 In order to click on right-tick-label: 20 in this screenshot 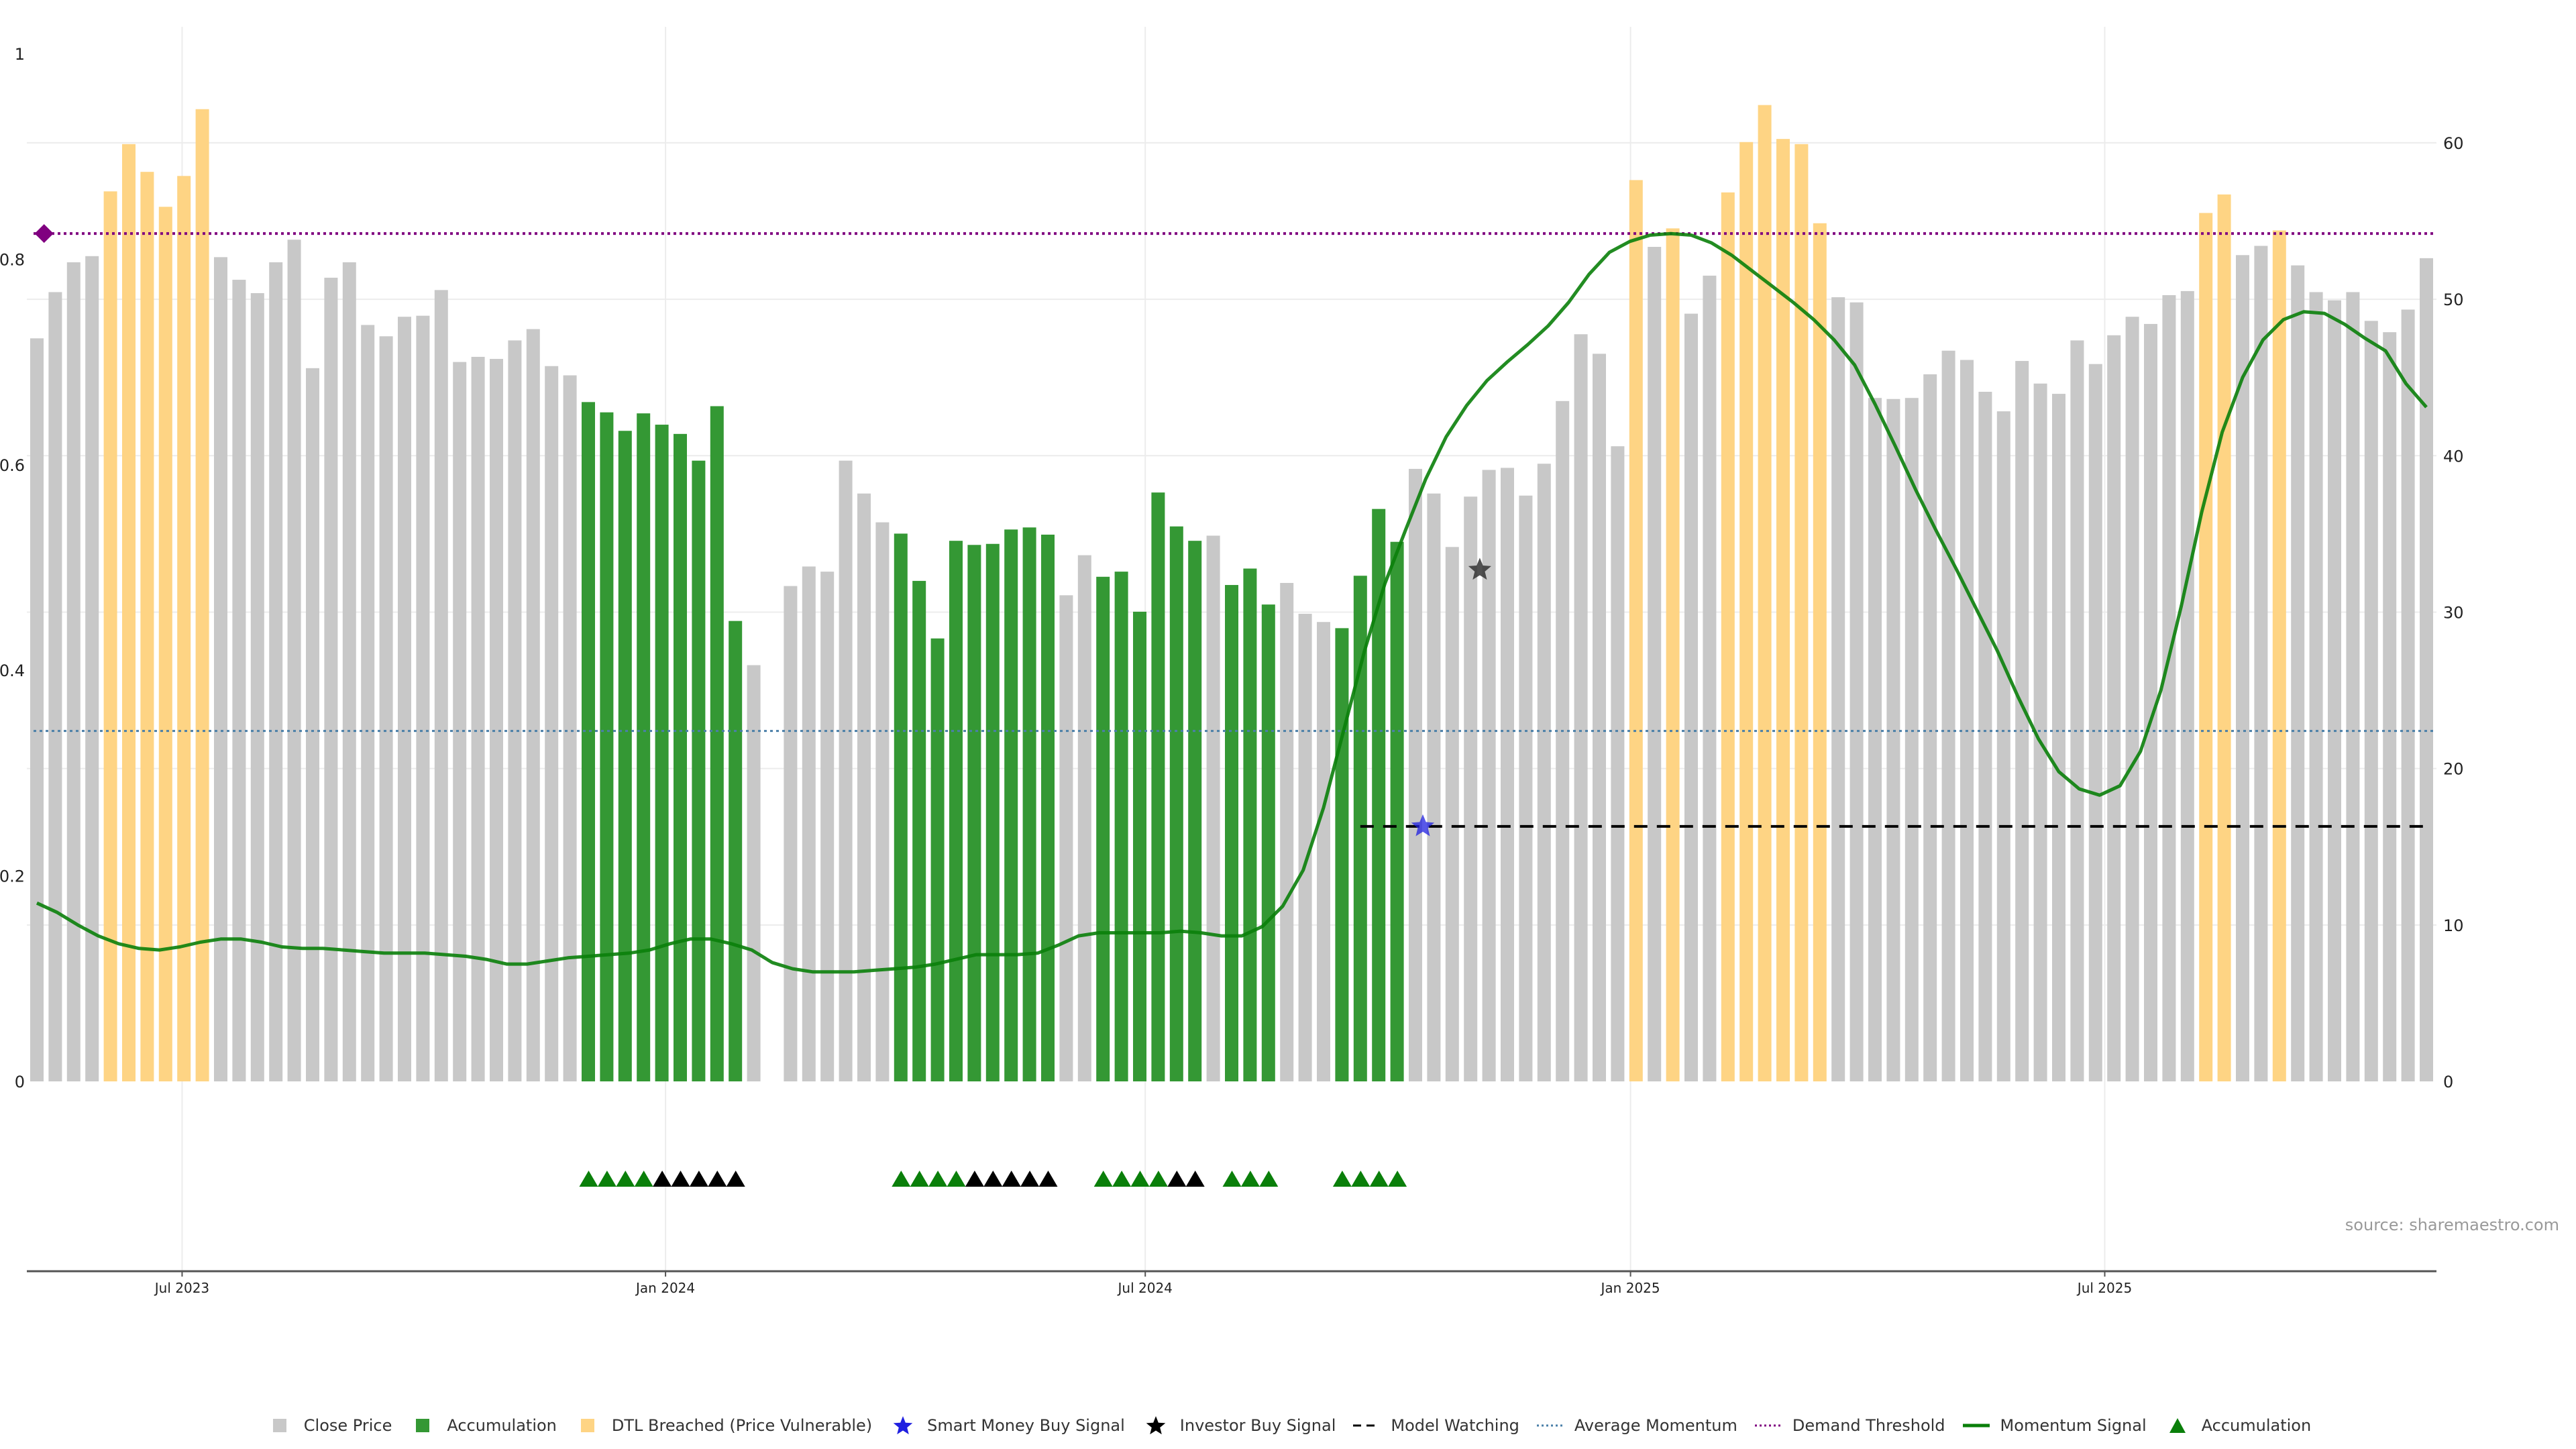, I will do `click(2453, 769)`.